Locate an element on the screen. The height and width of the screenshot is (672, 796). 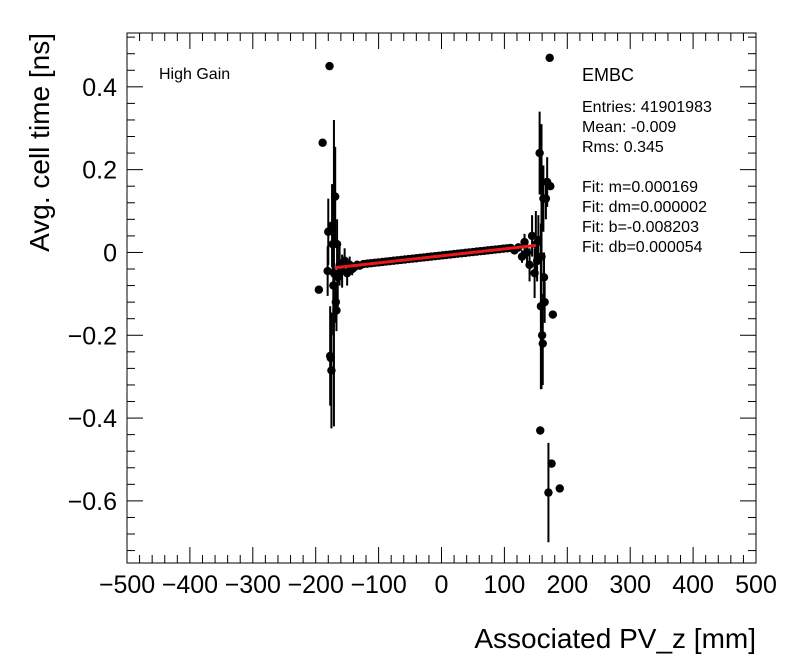
y-tick-label: 0.4 is located at coordinates (99, 88).